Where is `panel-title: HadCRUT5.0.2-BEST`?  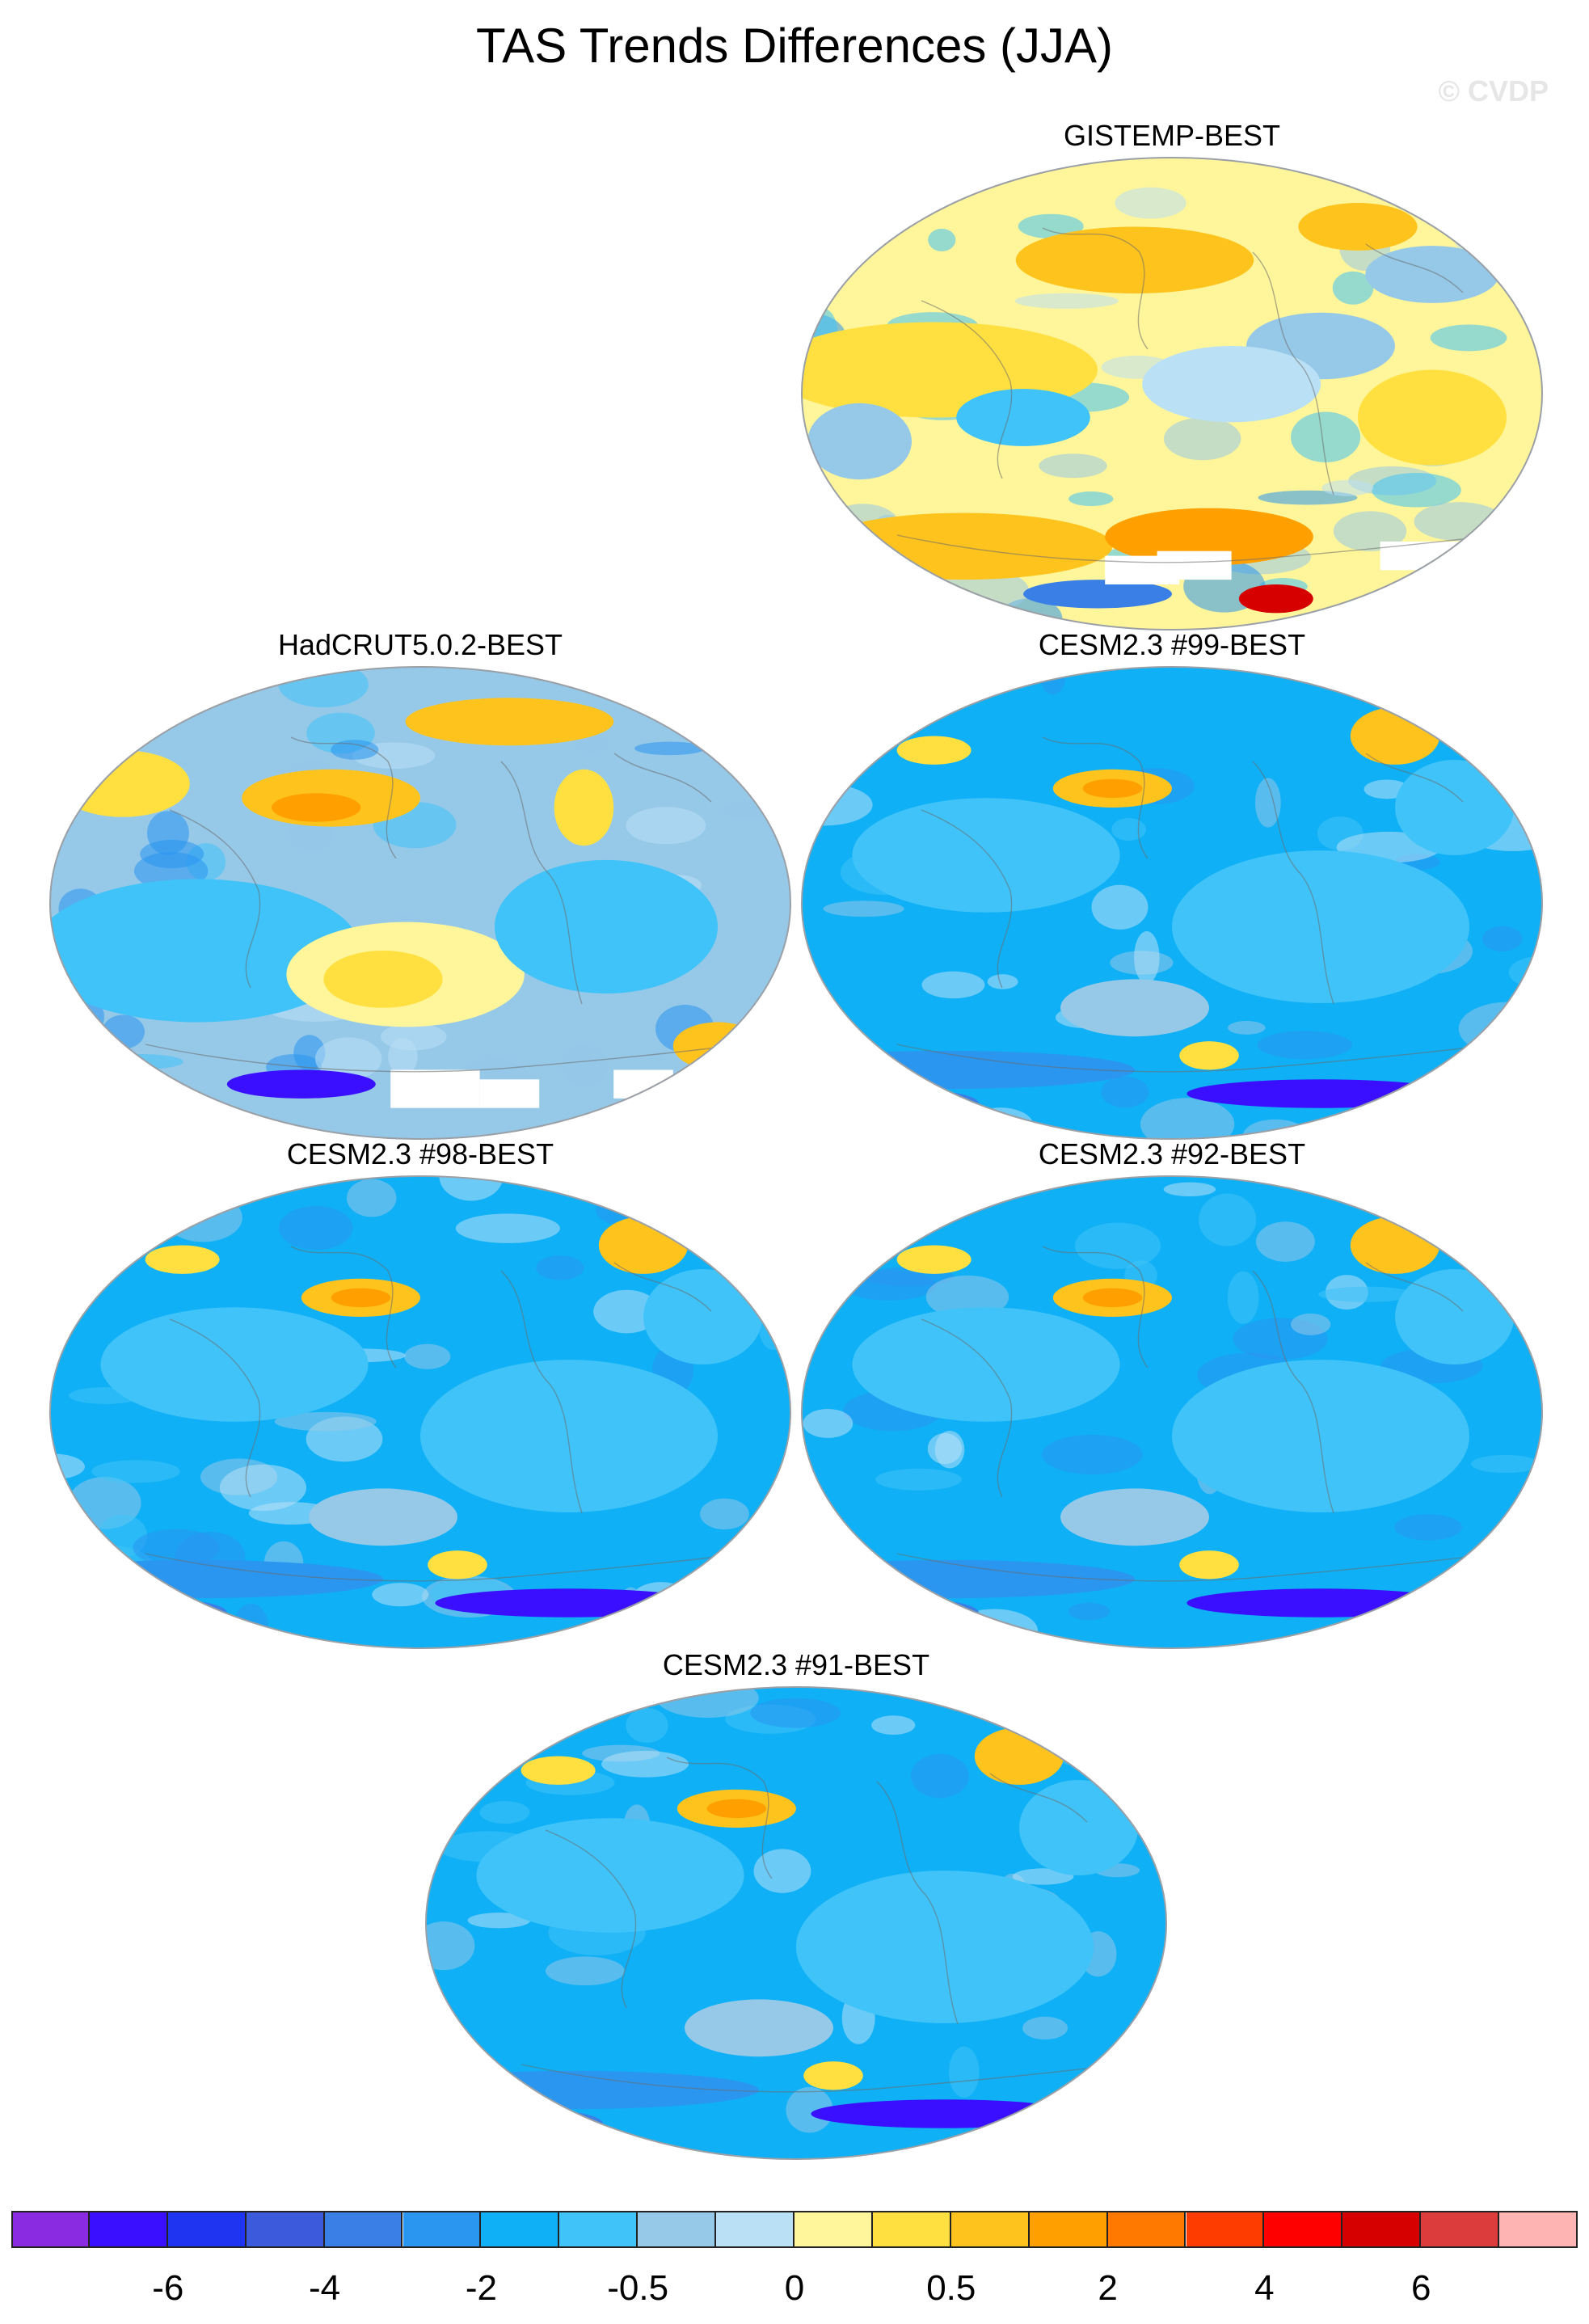 panel-title: HadCRUT5.0.2-BEST is located at coordinates (420, 644).